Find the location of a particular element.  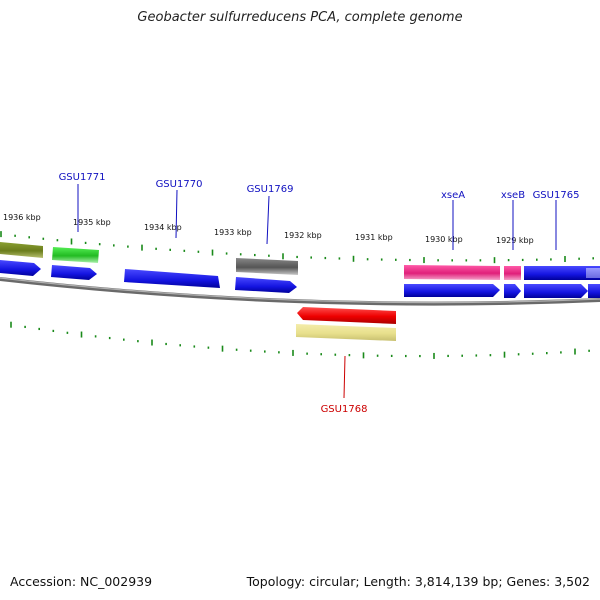

gene-feature-magenta-xseb is located at coordinates (512, 273).